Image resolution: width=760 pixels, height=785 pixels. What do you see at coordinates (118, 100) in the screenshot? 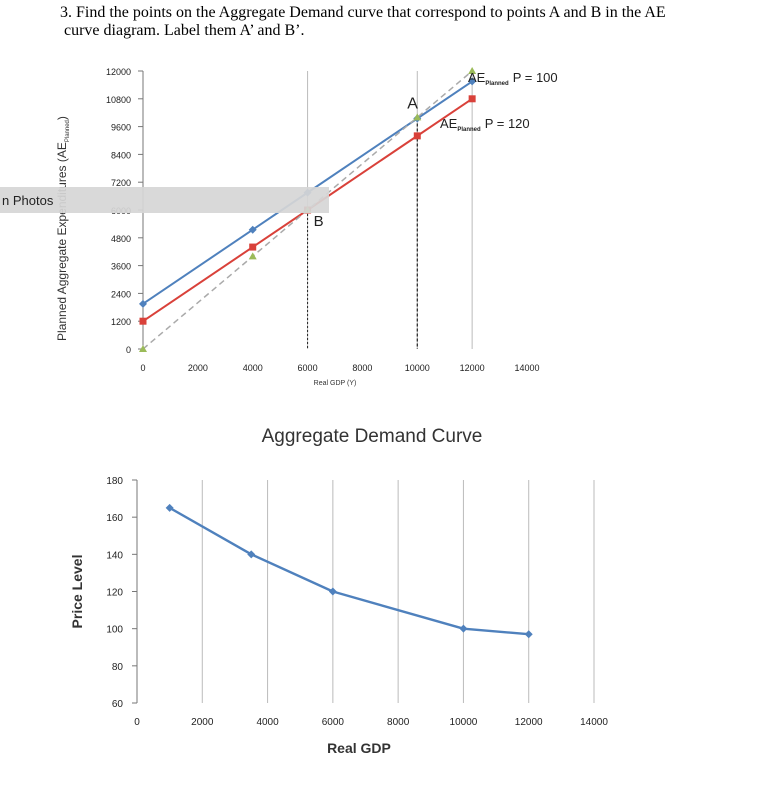
I see `y-tick-label: 10800` at bounding box center [118, 100].